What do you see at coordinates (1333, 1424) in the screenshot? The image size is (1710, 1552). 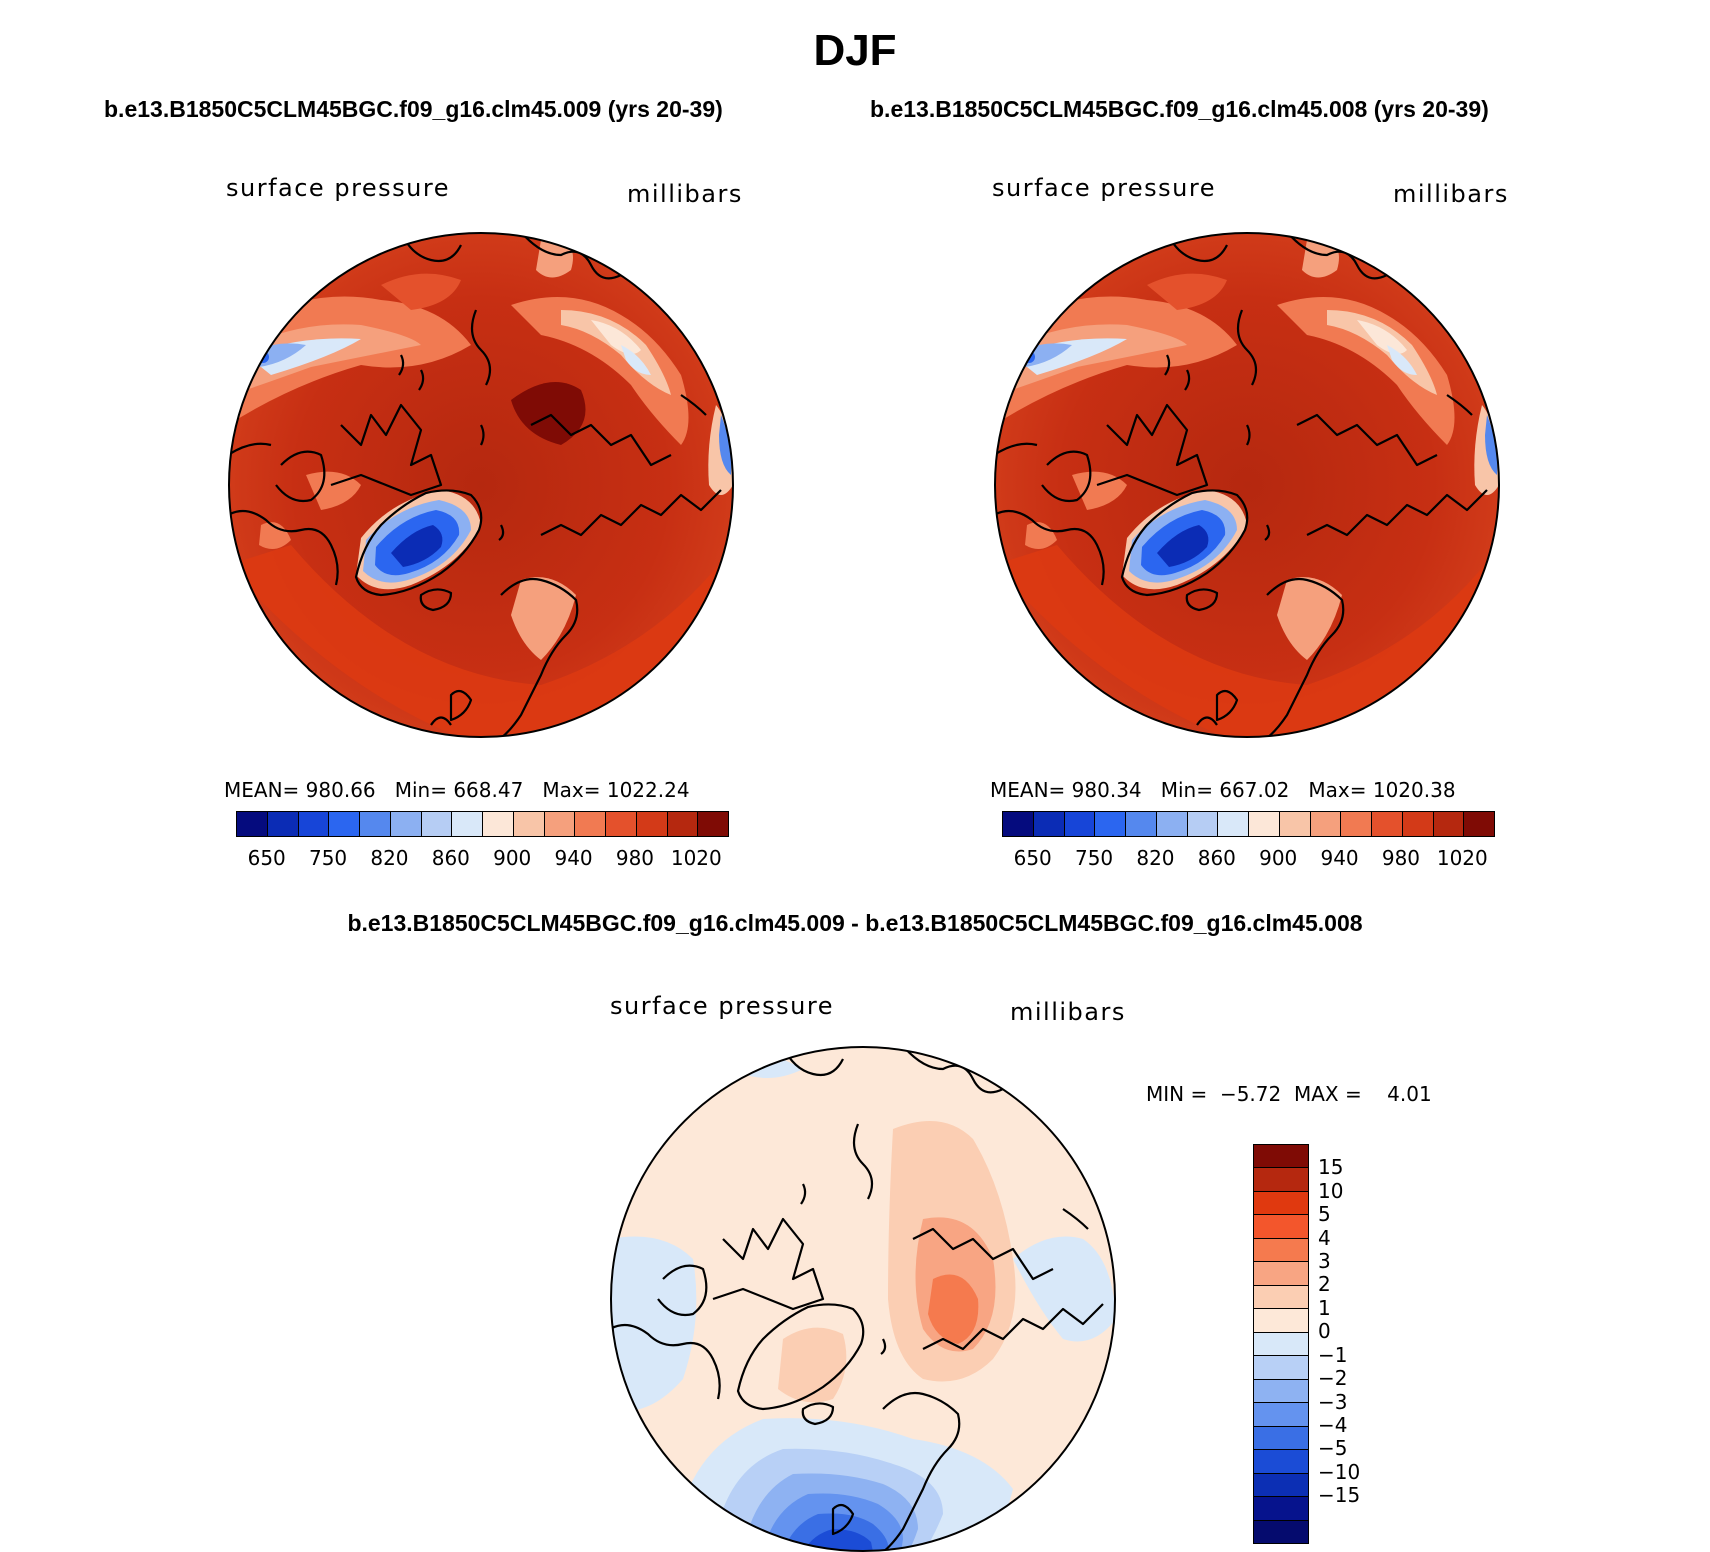 I see `diff-colorbar-tick-label: −4` at bounding box center [1333, 1424].